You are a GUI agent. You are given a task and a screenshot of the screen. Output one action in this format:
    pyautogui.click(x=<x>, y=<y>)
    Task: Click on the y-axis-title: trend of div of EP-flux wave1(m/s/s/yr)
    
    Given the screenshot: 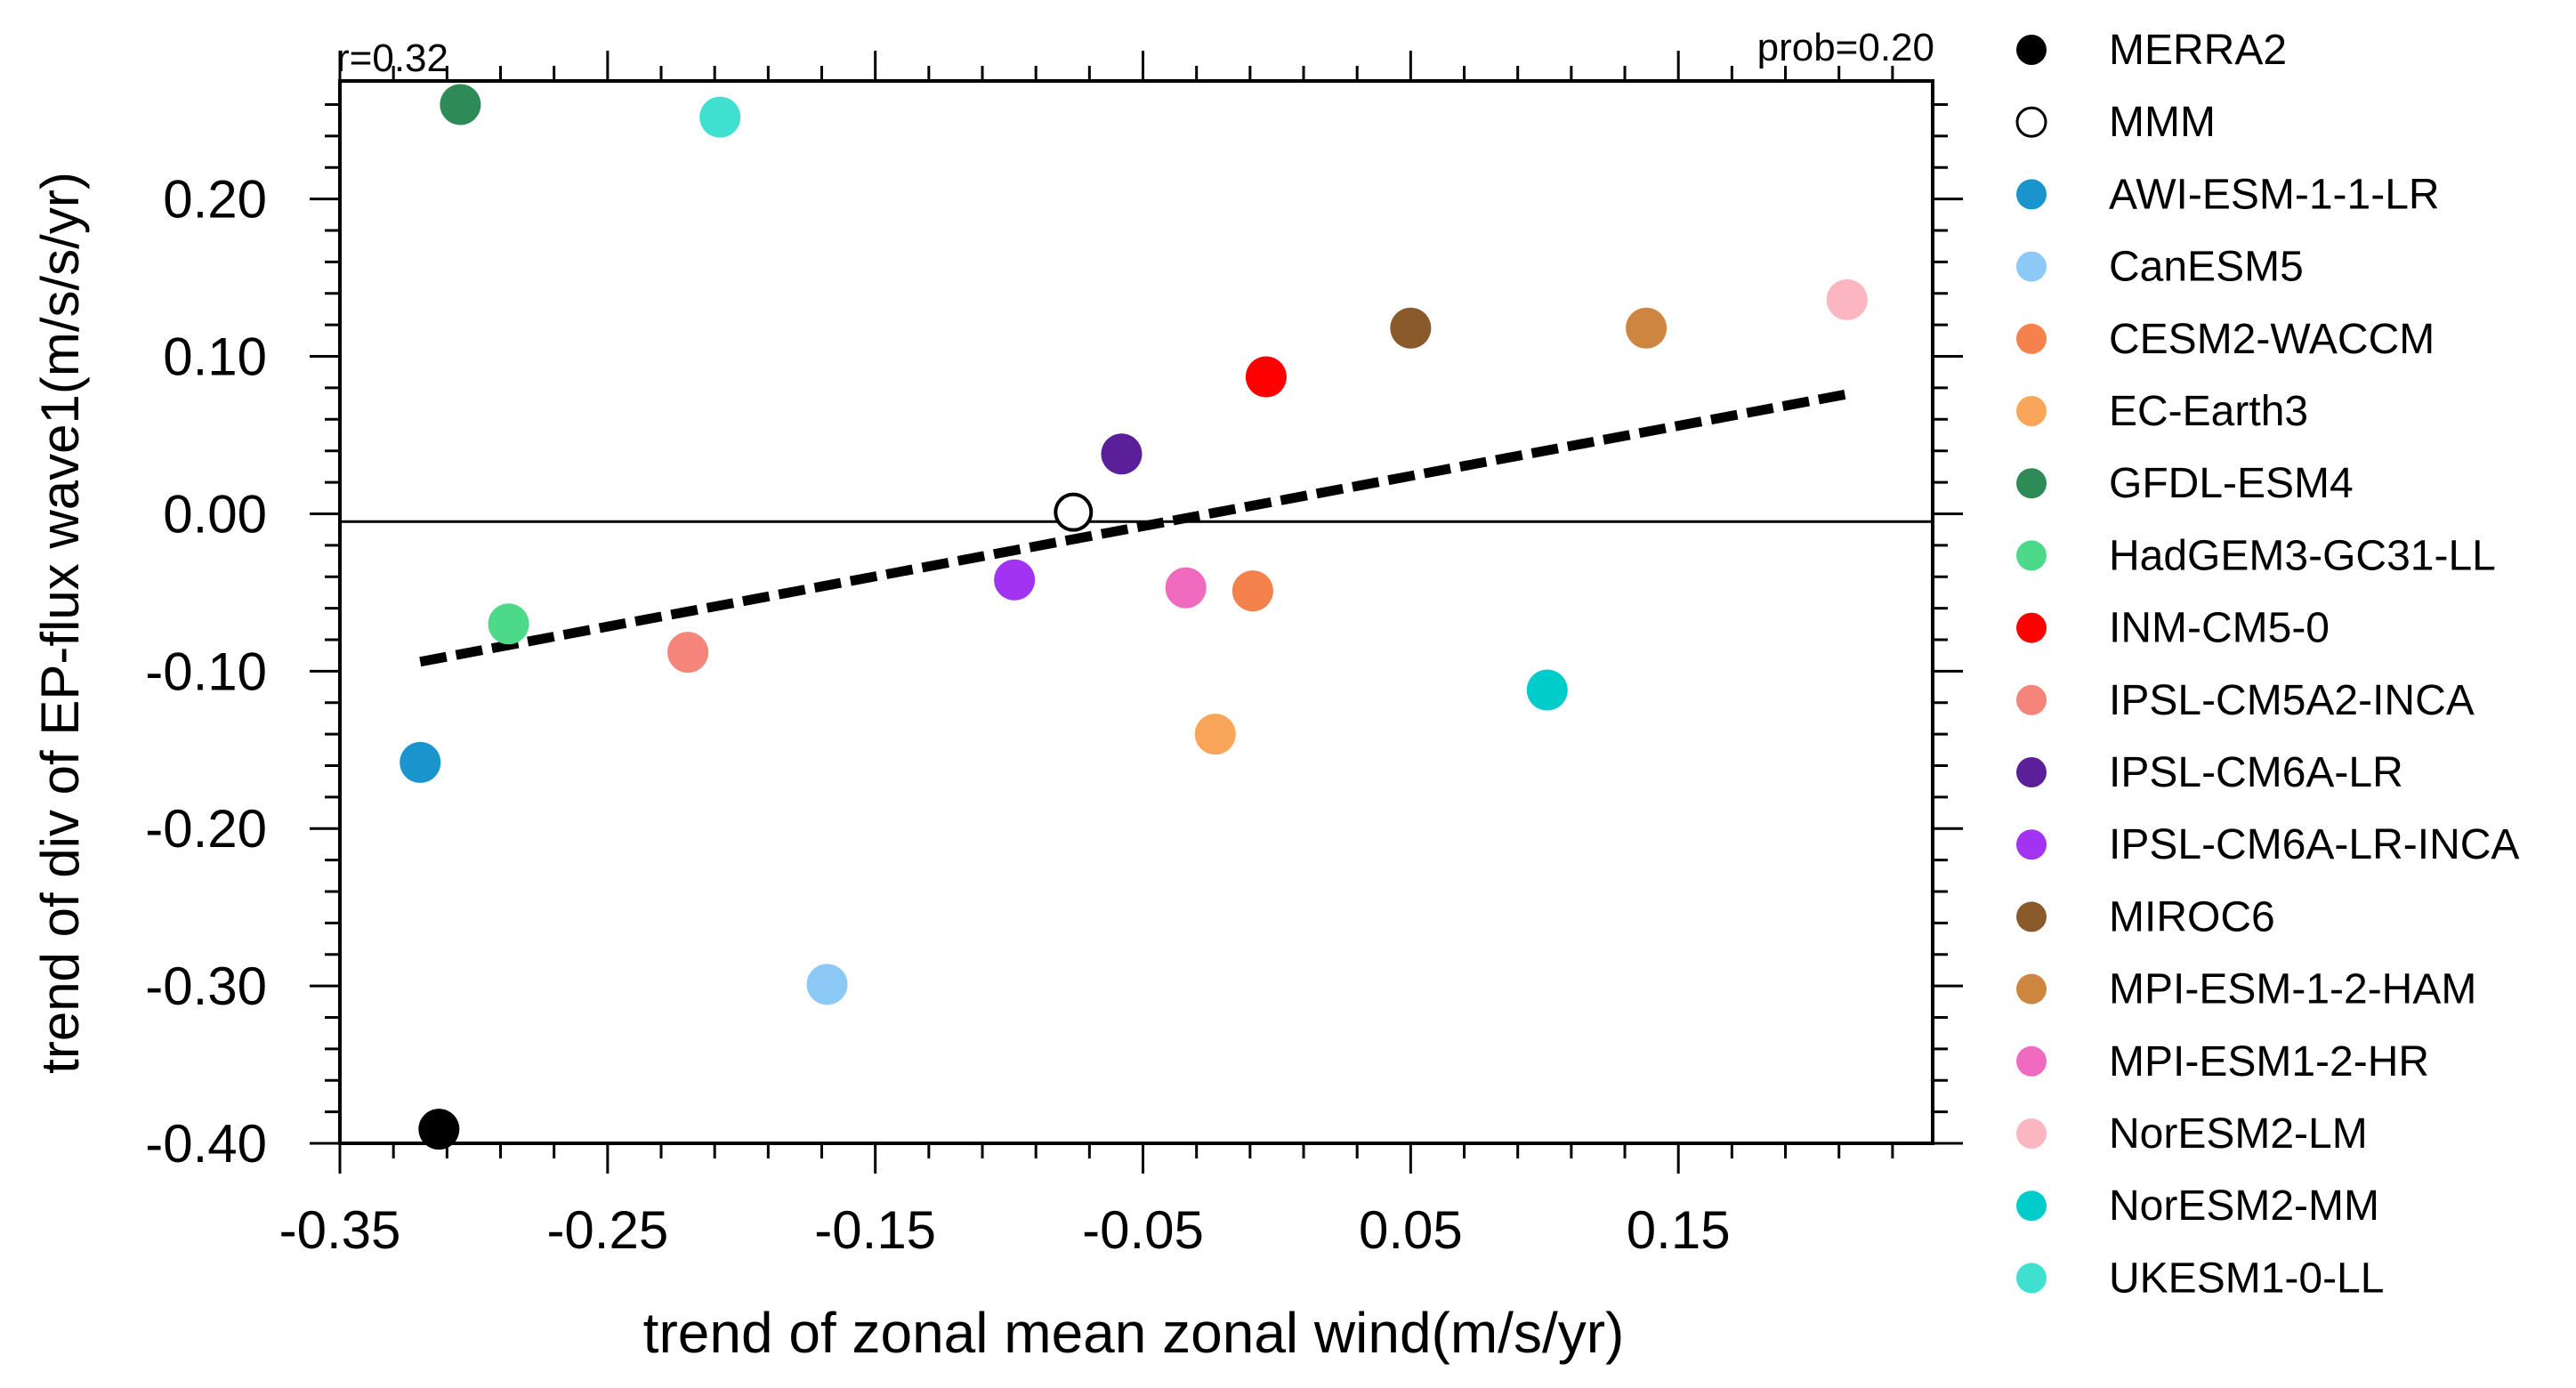 What is the action you would take?
    pyautogui.click(x=60, y=623)
    